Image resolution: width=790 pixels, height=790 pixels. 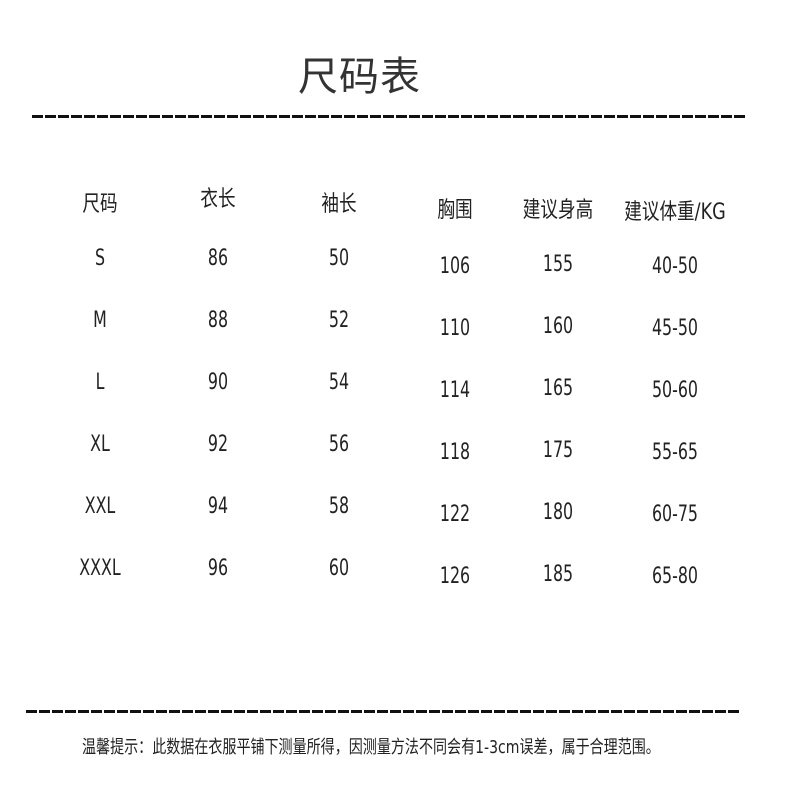 What do you see at coordinates (558, 450) in the screenshot?
I see `table-cell: 175` at bounding box center [558, 450].